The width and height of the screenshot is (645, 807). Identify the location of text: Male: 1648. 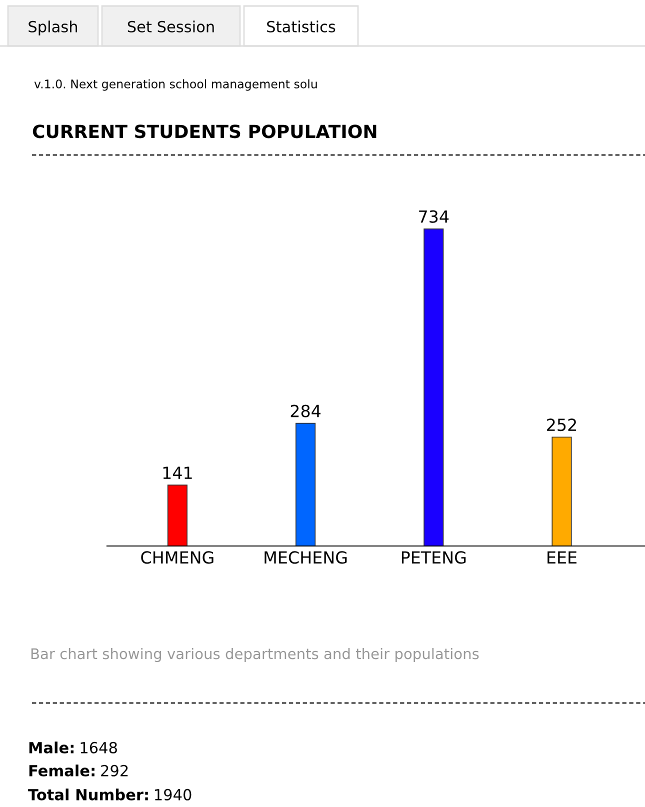
(73, 748).